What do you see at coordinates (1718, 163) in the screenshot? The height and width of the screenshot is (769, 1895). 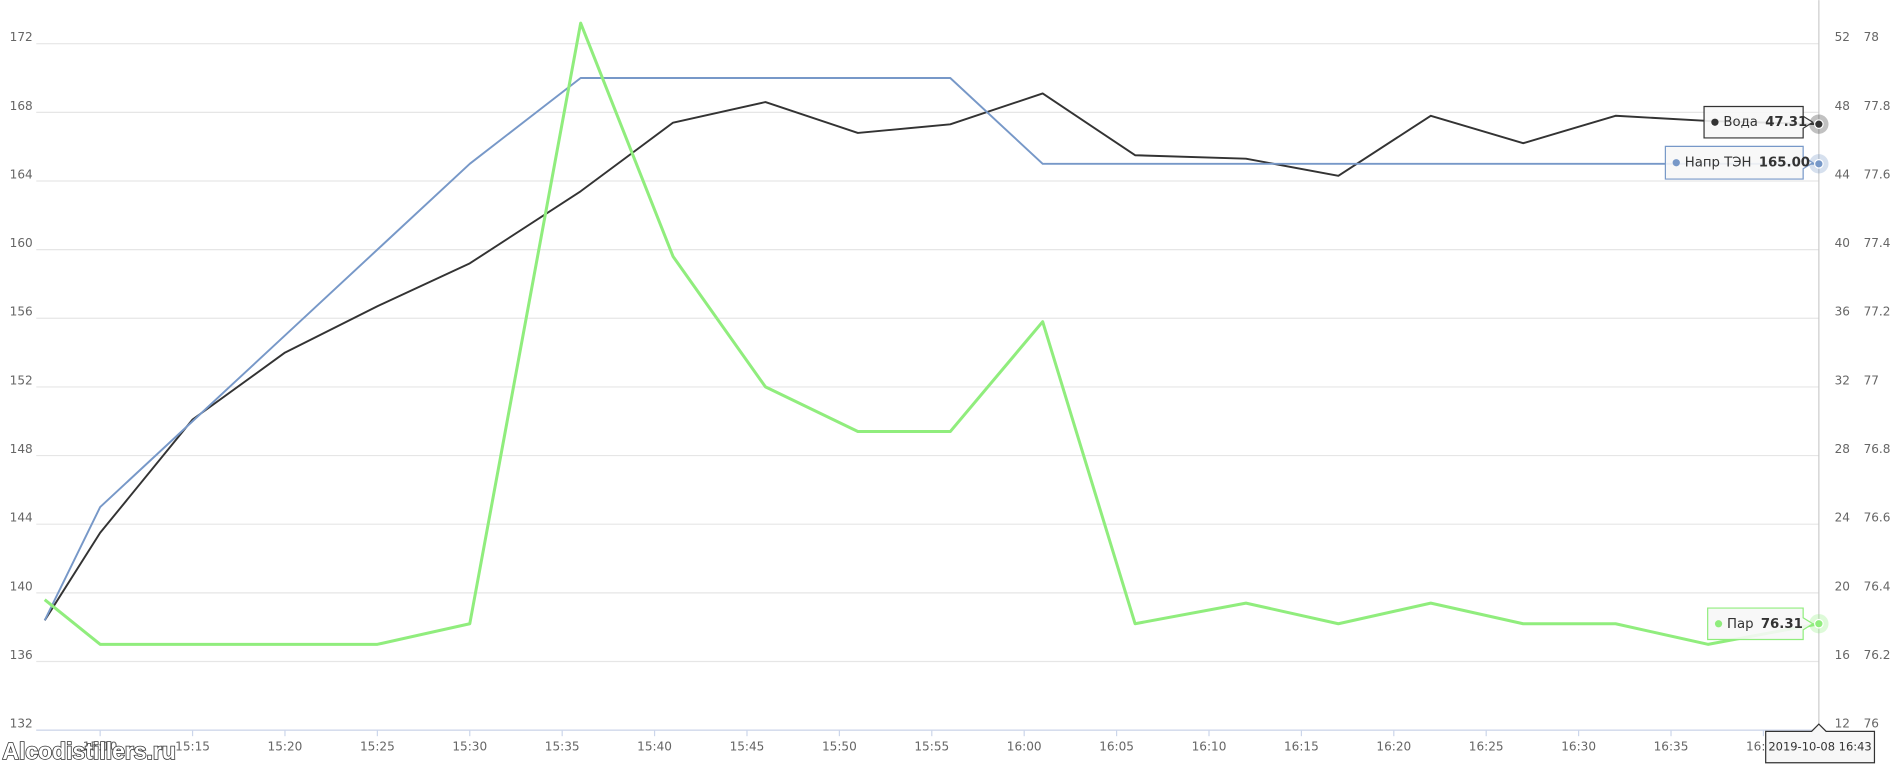 I see `tooltip-series-name: Напр ТЭН` at bounding box center [1718, 163].